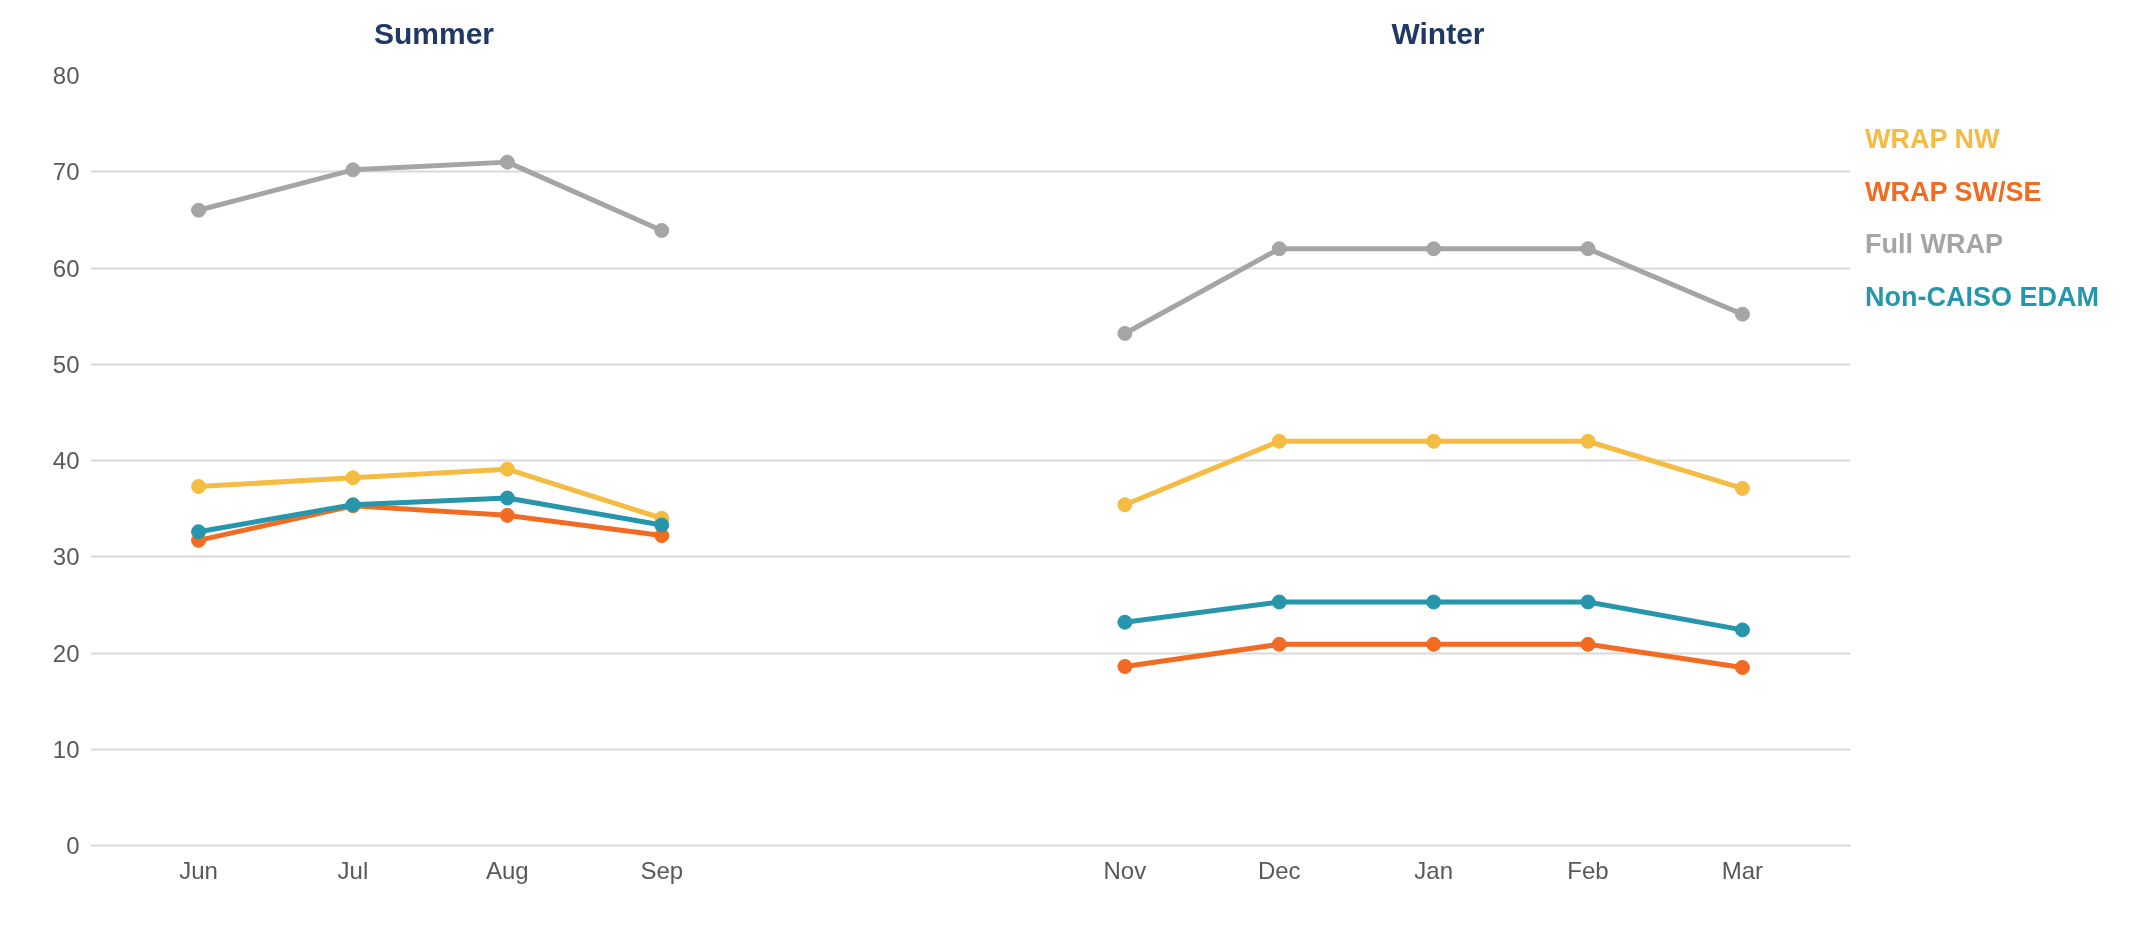 This screenshot has height=939, width=2143. What do you see at coordinates (66, 172) in the screenshot?
I see `y-tick-label: 70` at bounding box center [66, 172].